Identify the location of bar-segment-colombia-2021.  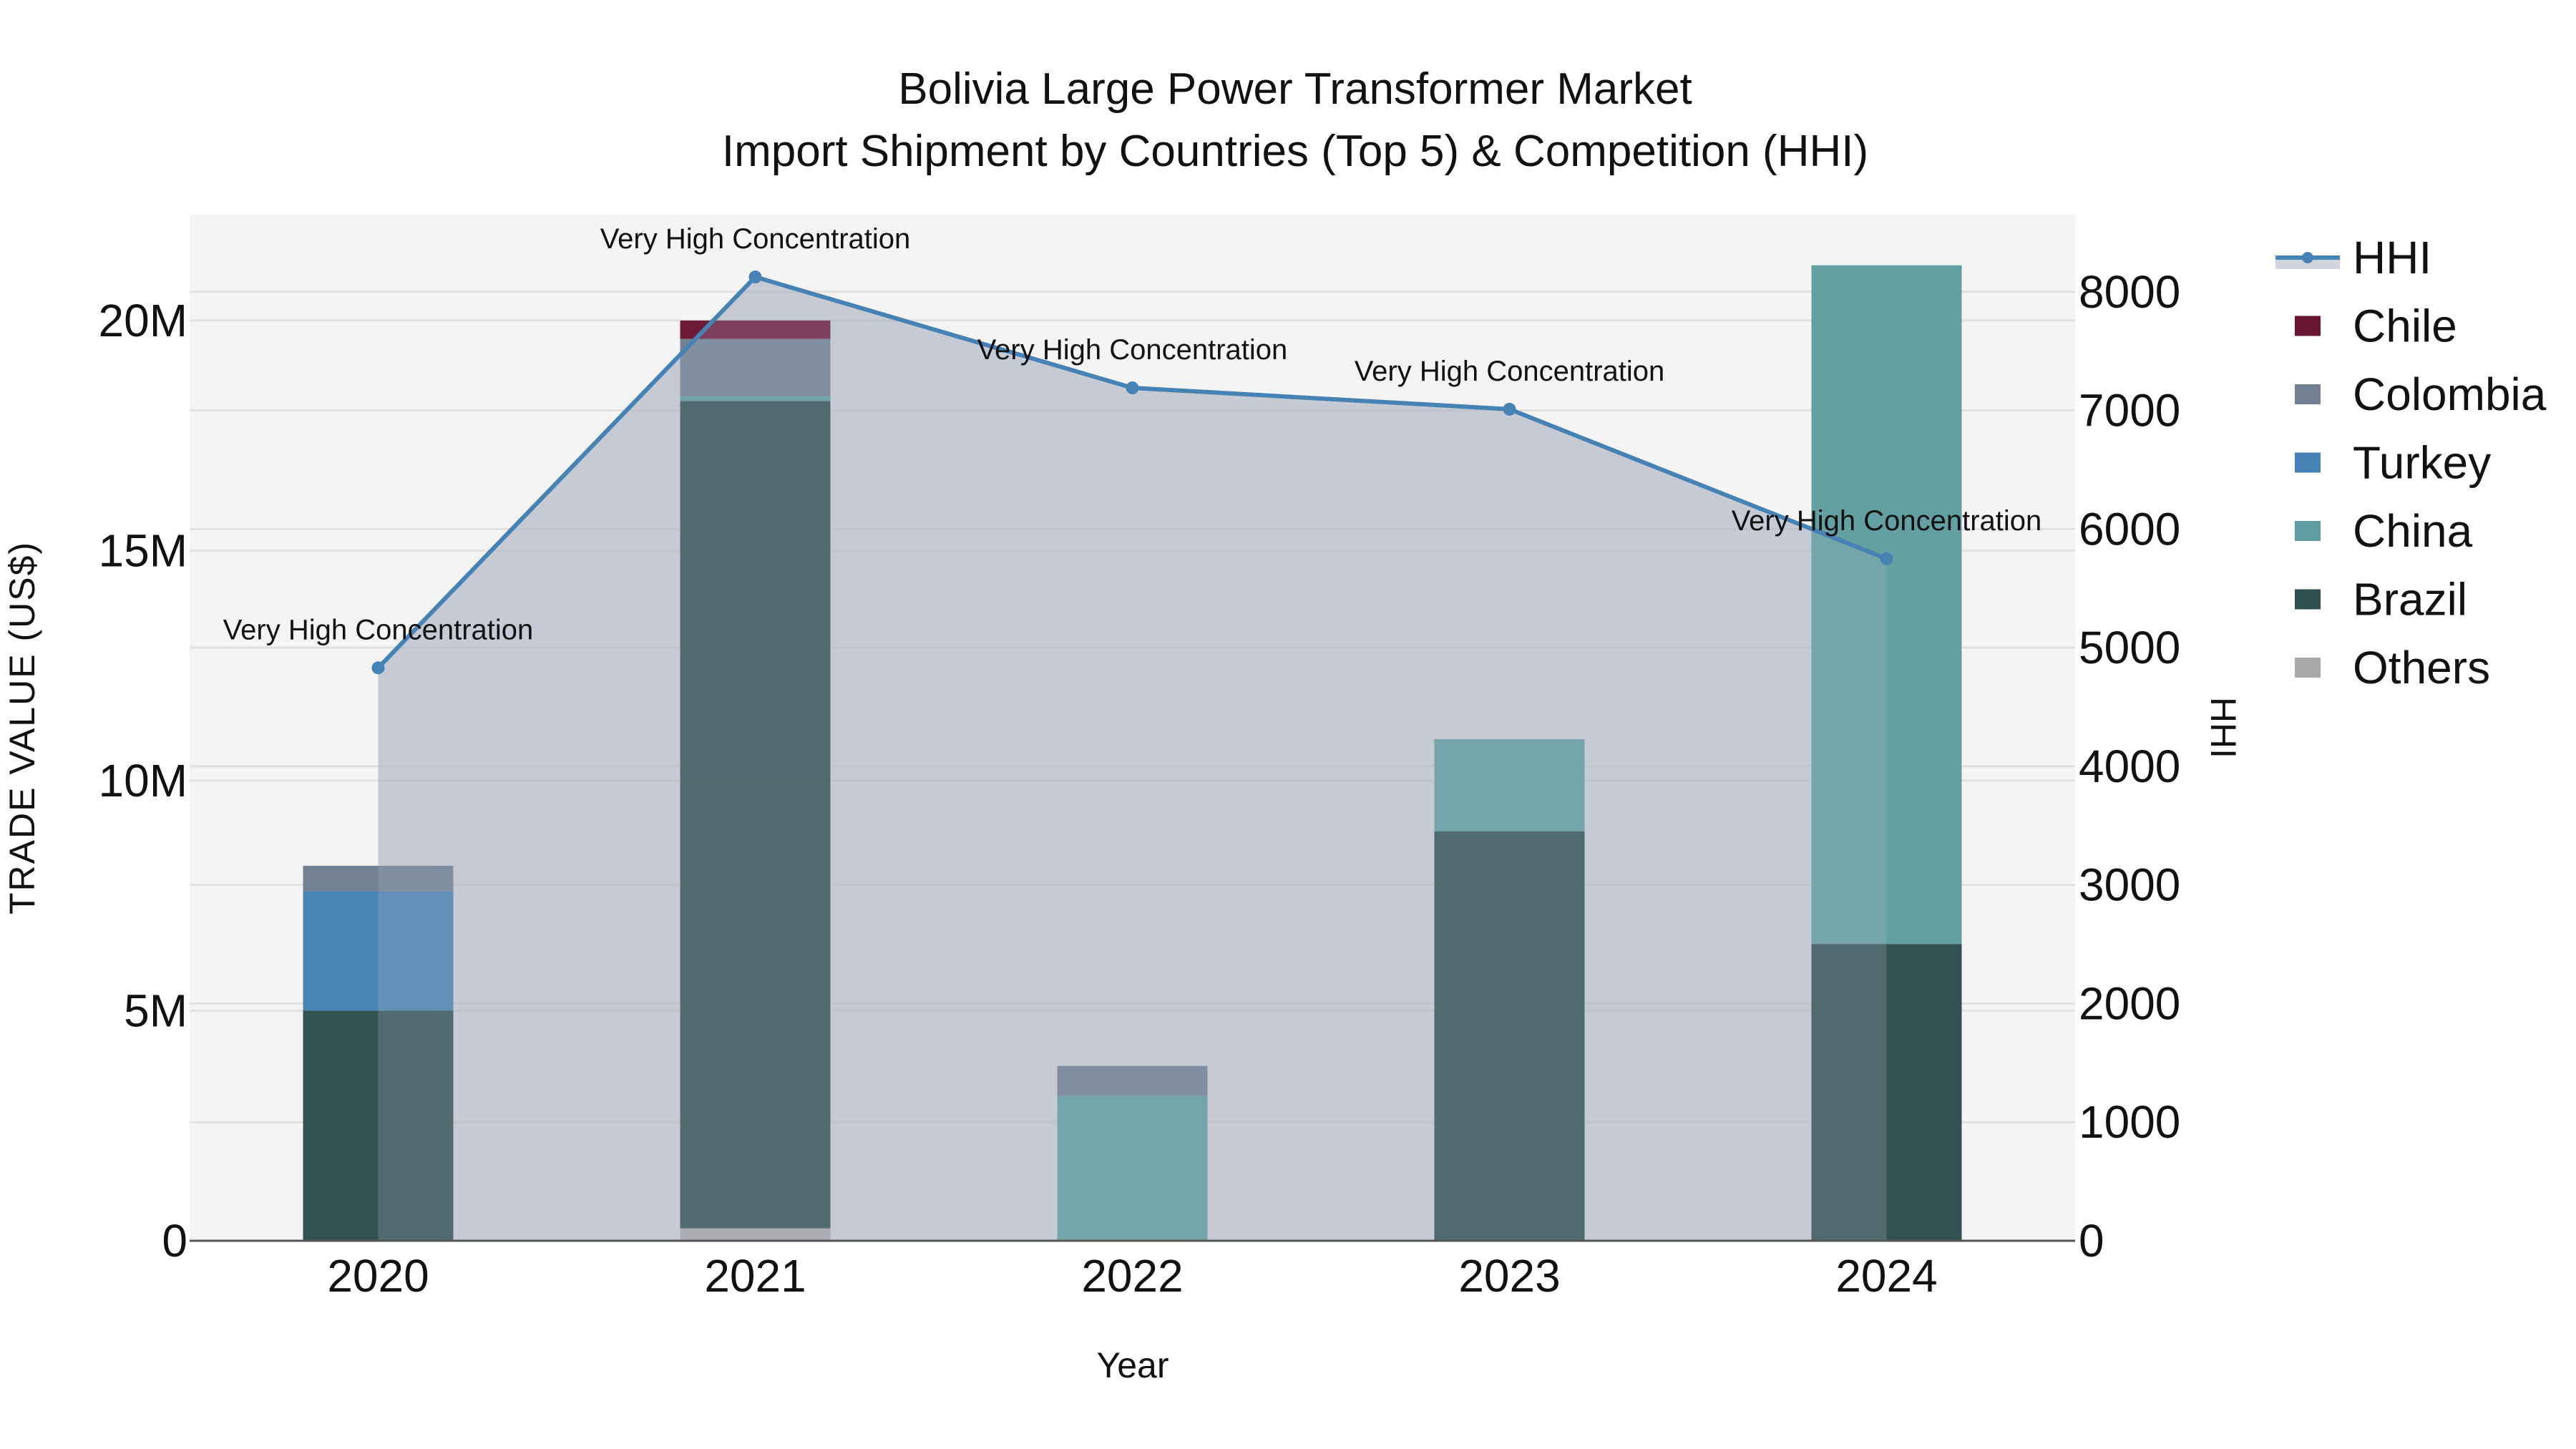
(755, 367).